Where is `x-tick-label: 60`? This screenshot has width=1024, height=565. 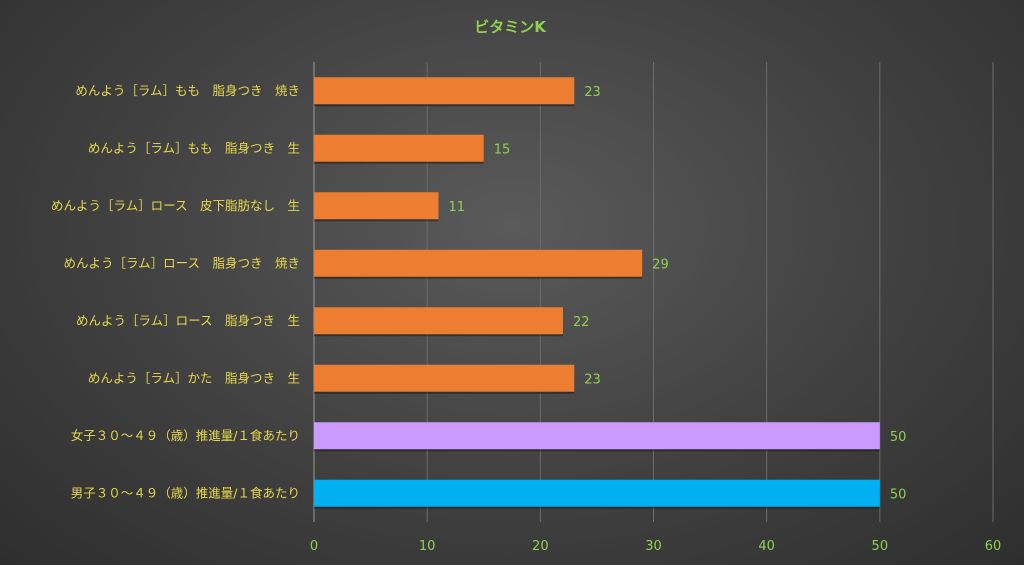 x-tick-label: 60 is located at coordinates (993, 546).